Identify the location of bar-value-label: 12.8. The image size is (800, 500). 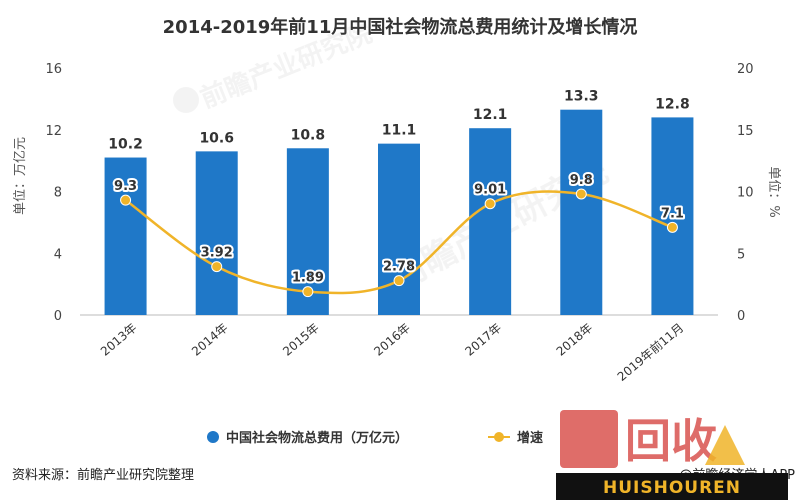
(672, 104).